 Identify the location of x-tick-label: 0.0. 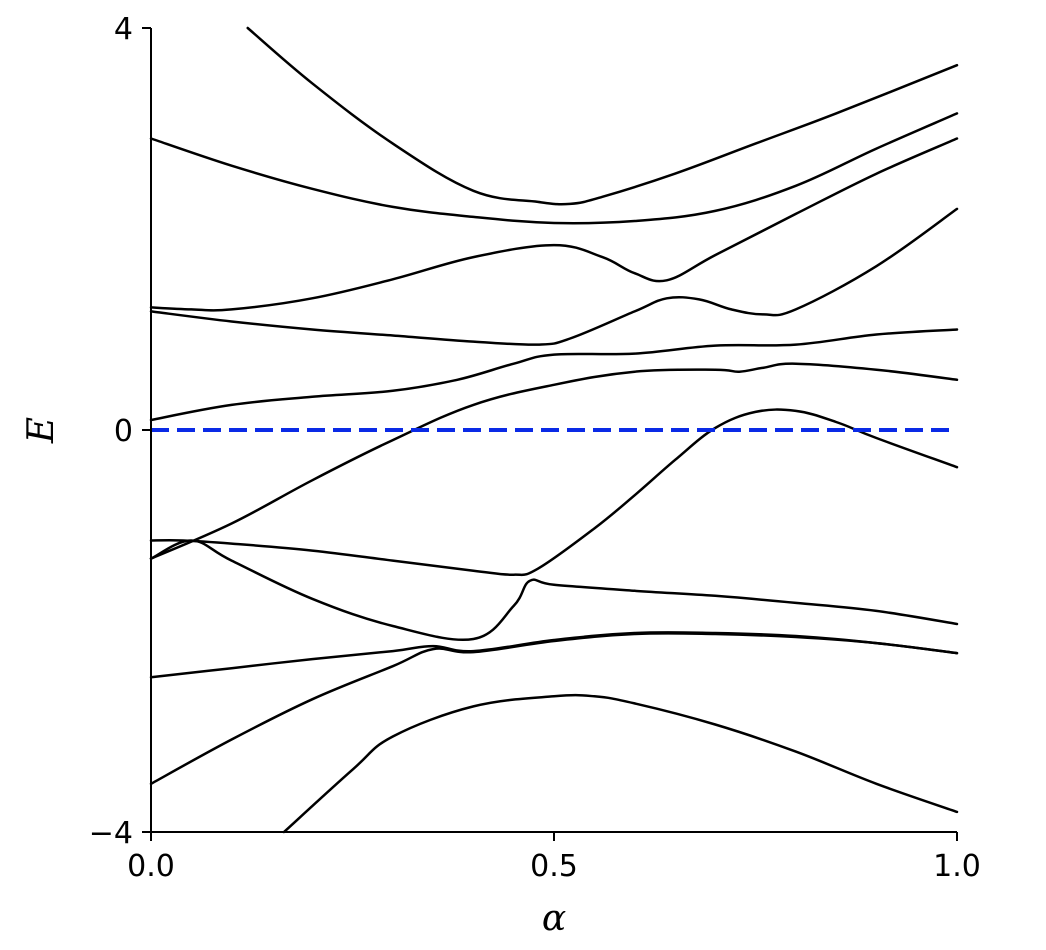
(151, 866).